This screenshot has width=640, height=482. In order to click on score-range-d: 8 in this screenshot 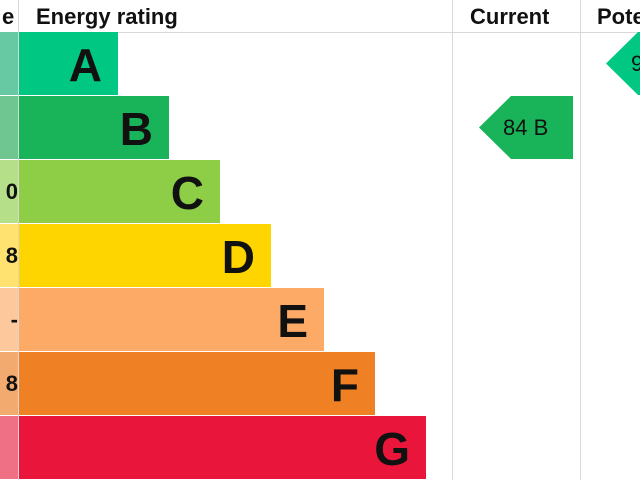, I will do `click(9, 255)`.